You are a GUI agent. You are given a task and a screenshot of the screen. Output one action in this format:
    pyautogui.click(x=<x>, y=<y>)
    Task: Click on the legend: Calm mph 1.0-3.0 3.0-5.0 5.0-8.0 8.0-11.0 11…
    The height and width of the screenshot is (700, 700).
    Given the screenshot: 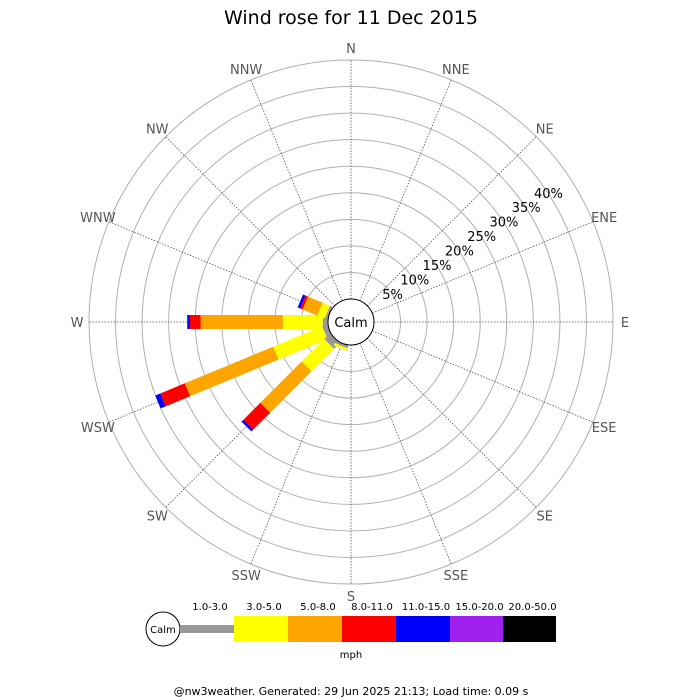 What is the action you would take?
    pyautogui.click(x=351, y=631)
    